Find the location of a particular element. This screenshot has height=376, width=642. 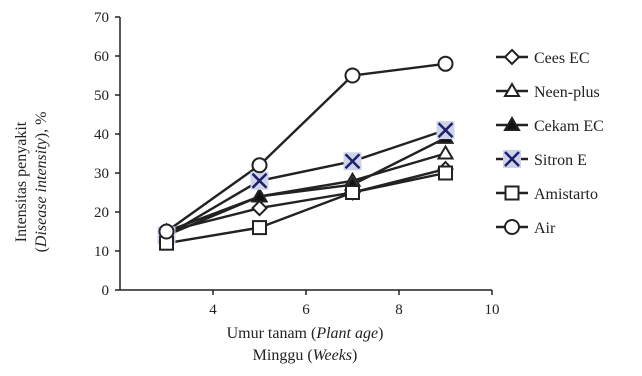

x-tick-label: 6 is located at coordinates (306, 310).